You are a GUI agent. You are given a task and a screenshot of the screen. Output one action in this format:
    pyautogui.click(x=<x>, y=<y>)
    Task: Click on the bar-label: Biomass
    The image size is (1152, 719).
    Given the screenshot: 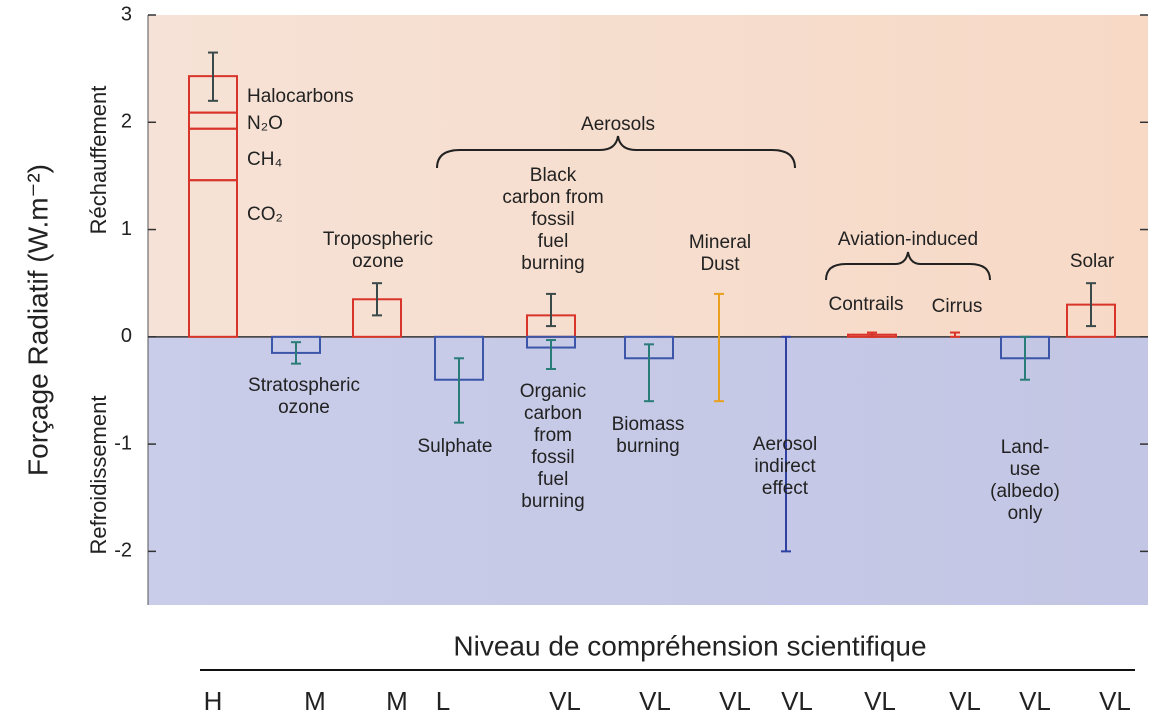 What is the action you would take?
    pyautogui.click(x=648, y=424)
    